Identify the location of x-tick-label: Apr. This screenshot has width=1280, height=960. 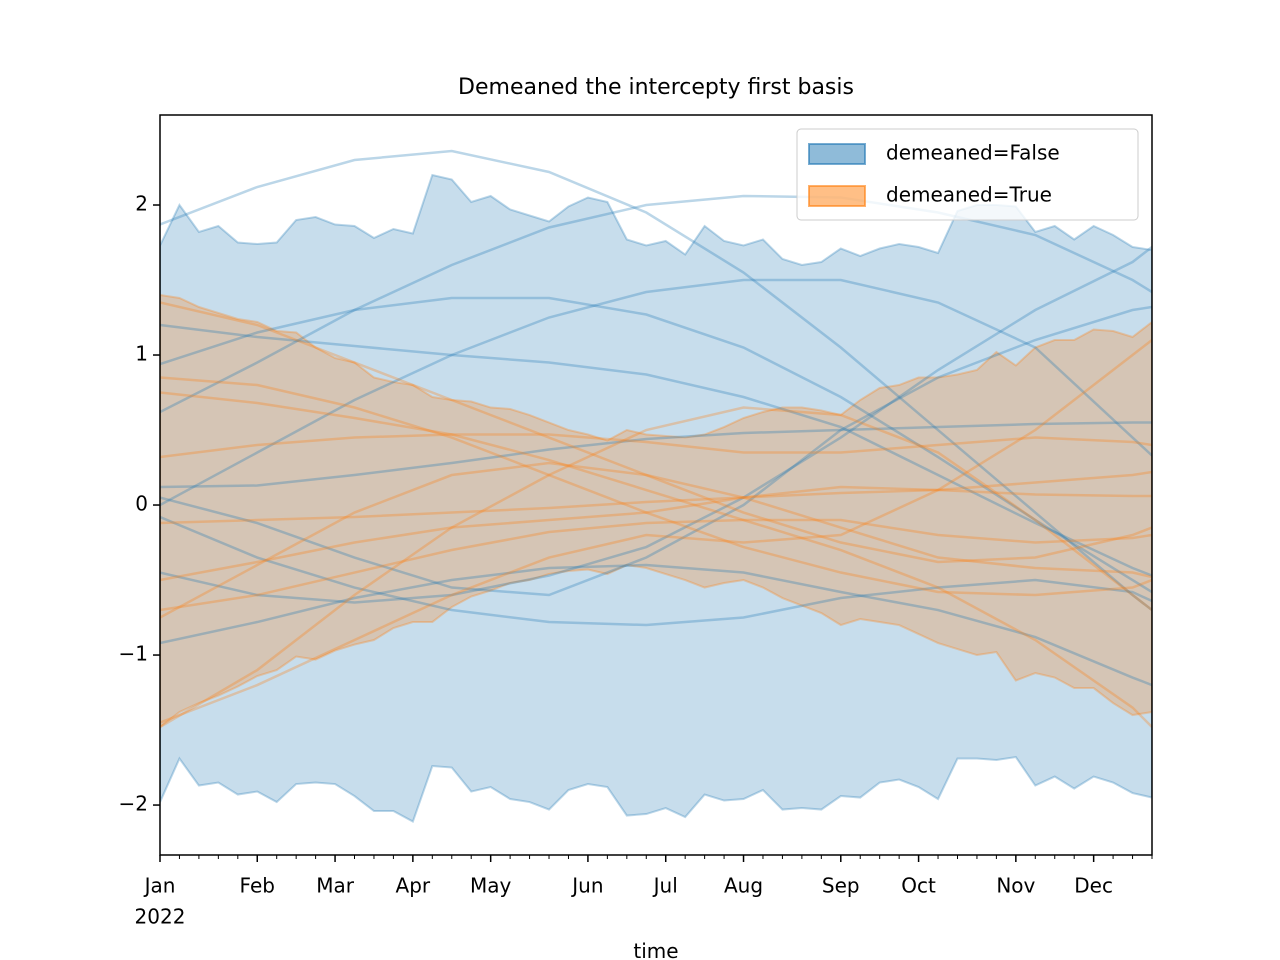
(413, 886).